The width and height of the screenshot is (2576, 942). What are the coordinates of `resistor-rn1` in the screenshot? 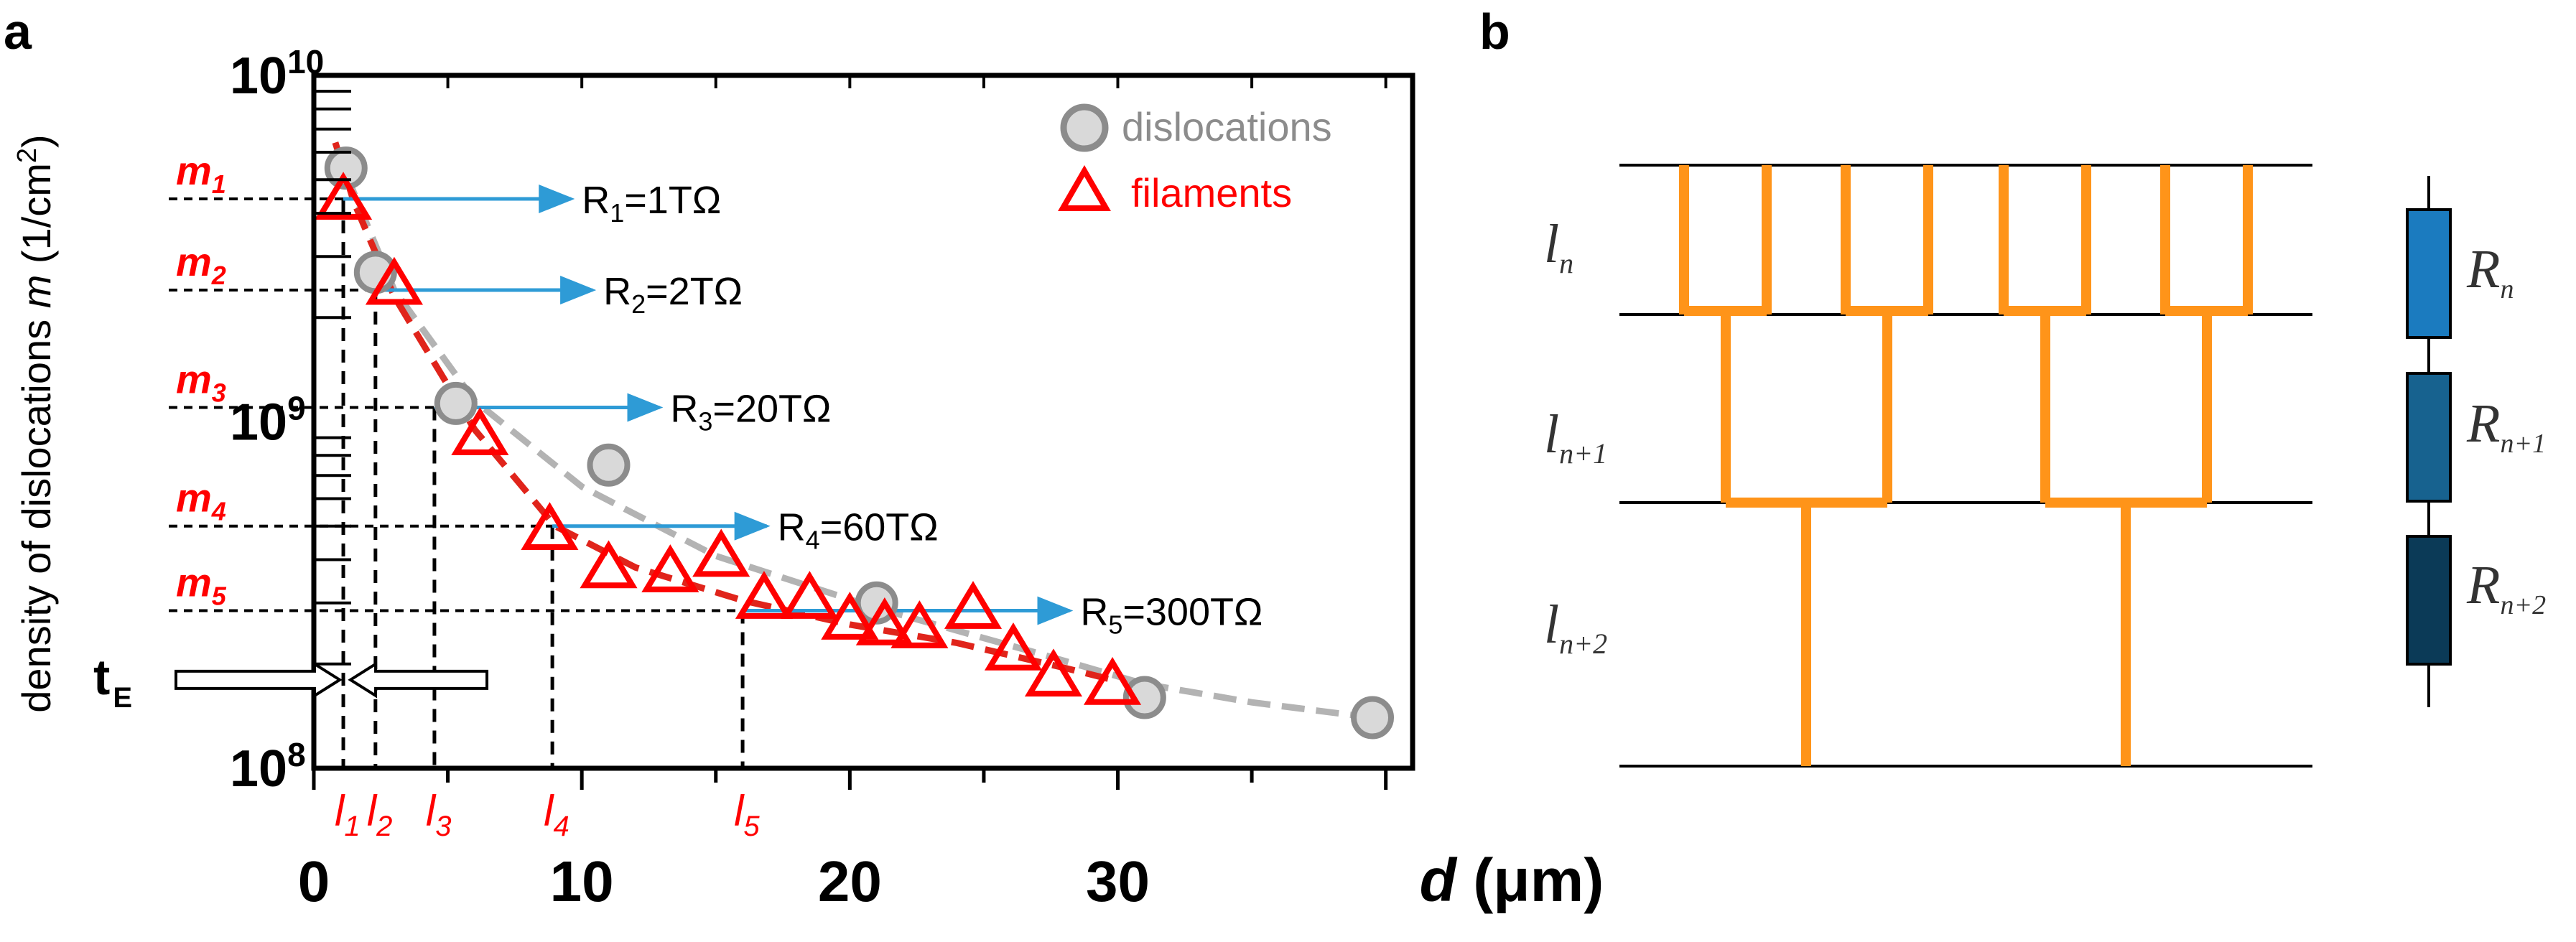 It's located at (2429, 437).